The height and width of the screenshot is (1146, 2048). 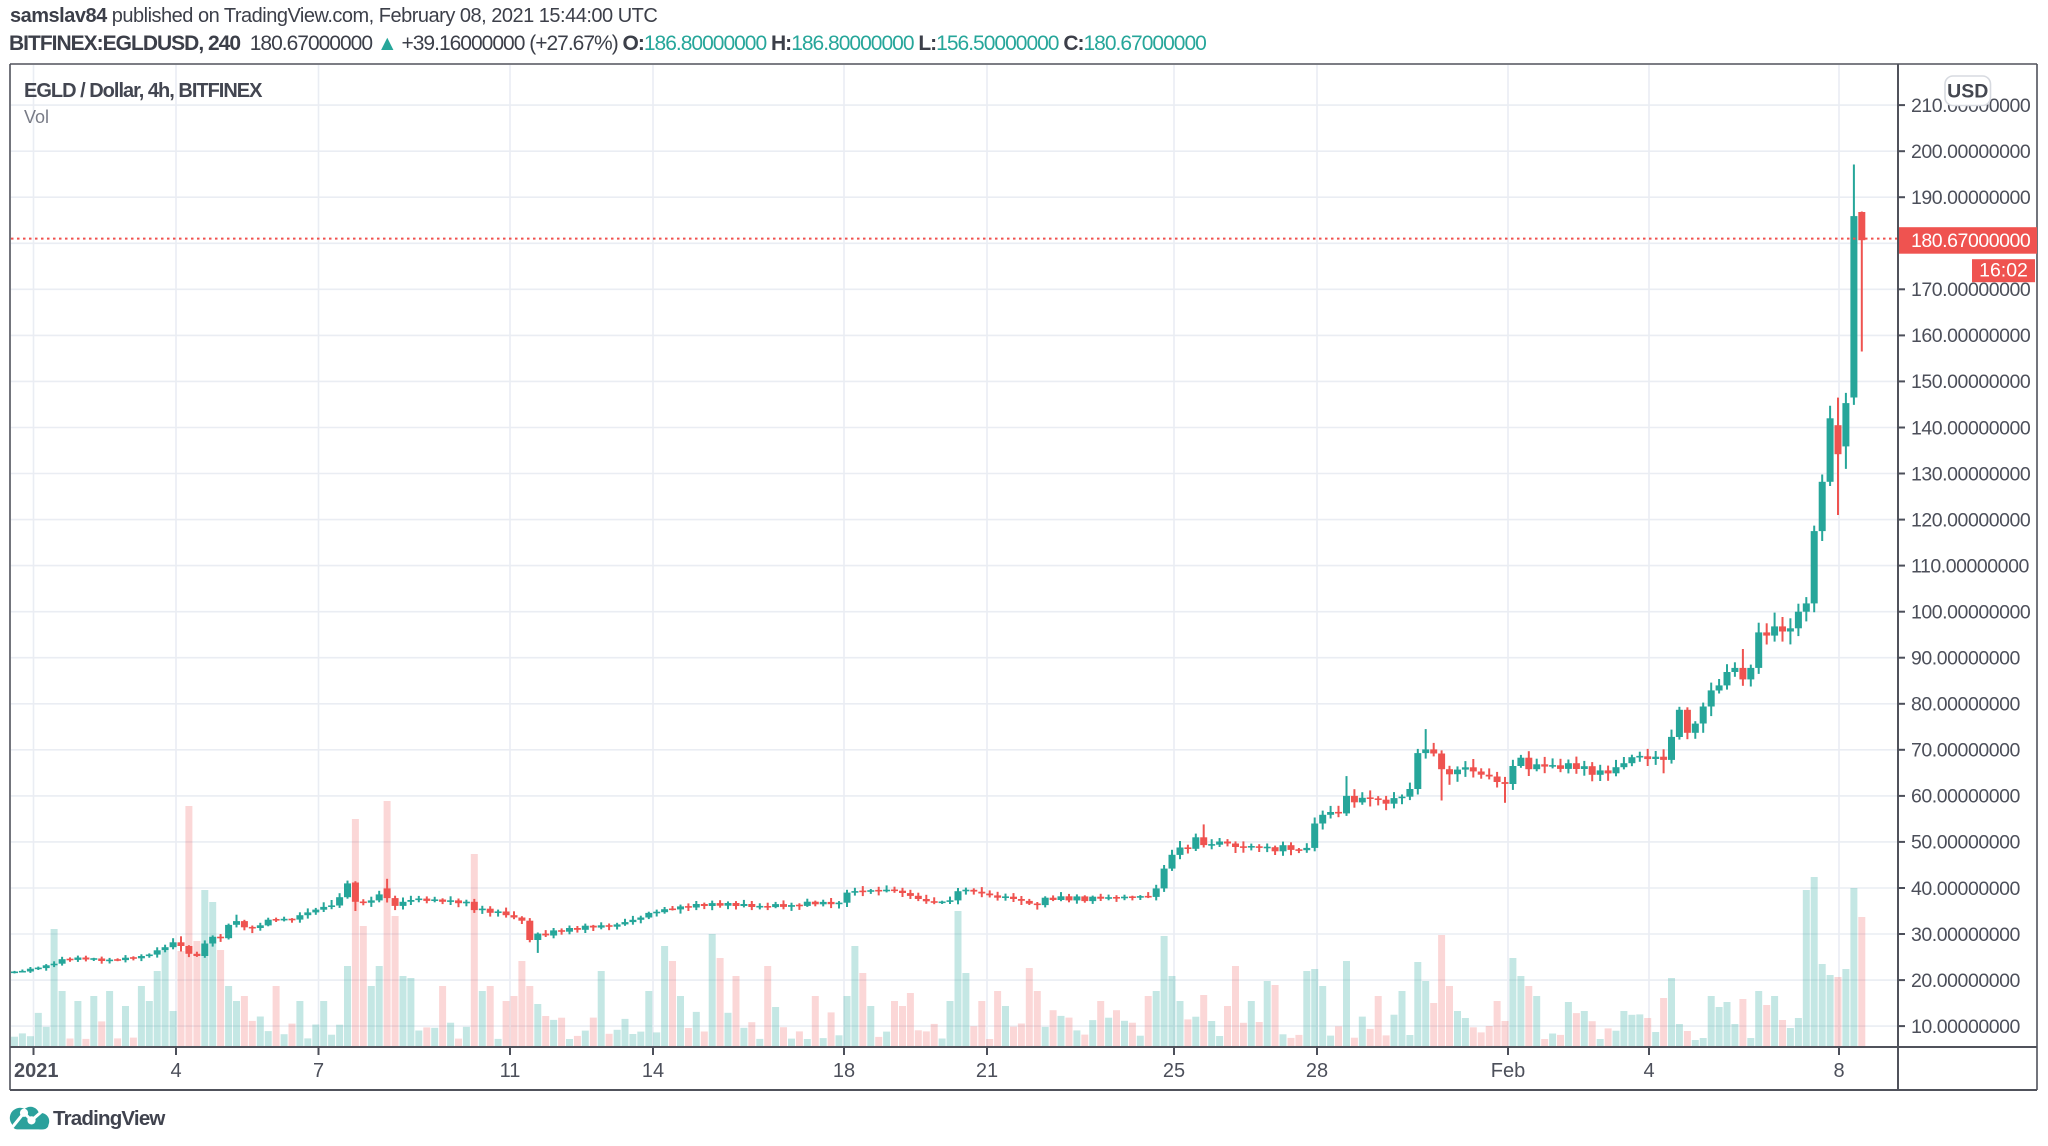 I want to click on svg-text: 130.00000000, so click(x=1971, y=474).